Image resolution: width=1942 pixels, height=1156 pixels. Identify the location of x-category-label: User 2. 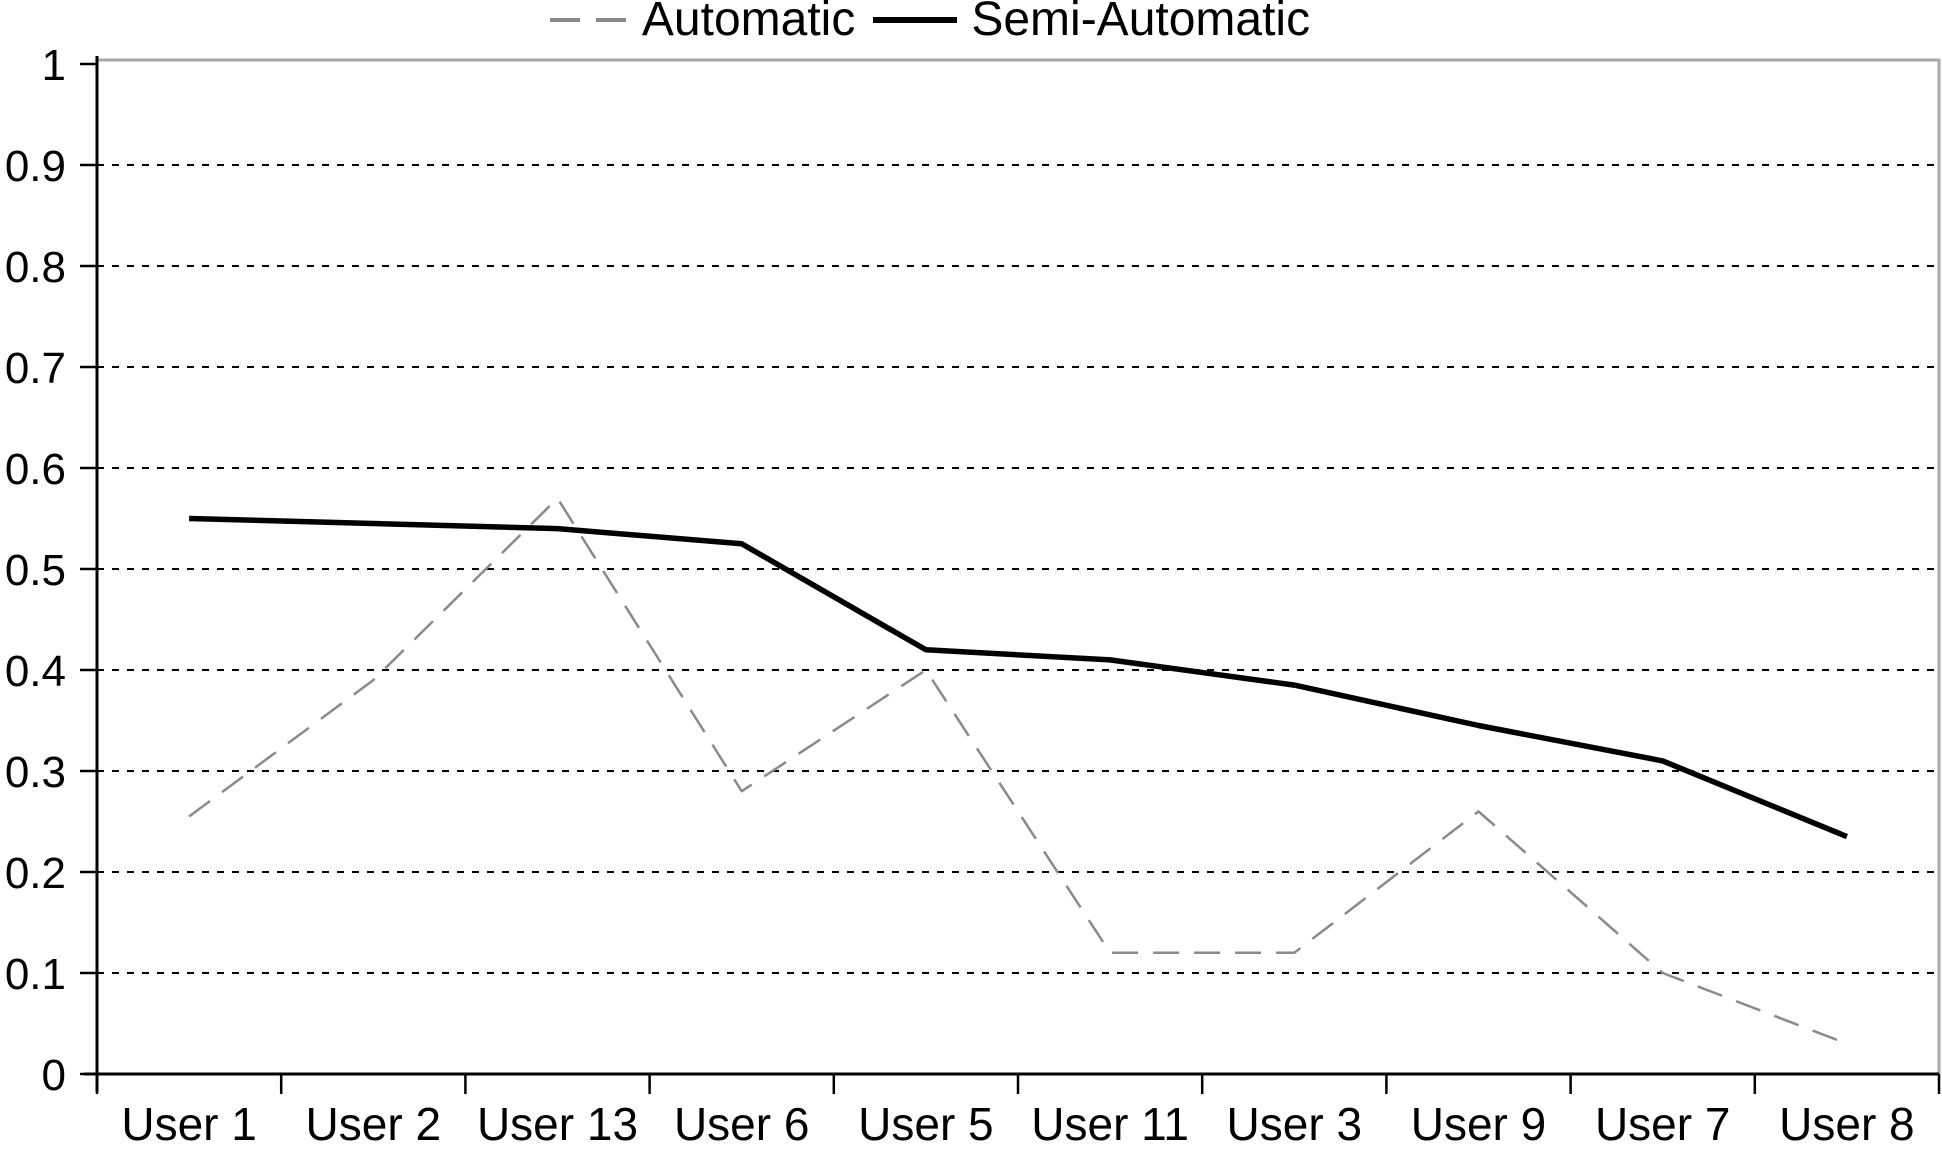
(373, 1124).